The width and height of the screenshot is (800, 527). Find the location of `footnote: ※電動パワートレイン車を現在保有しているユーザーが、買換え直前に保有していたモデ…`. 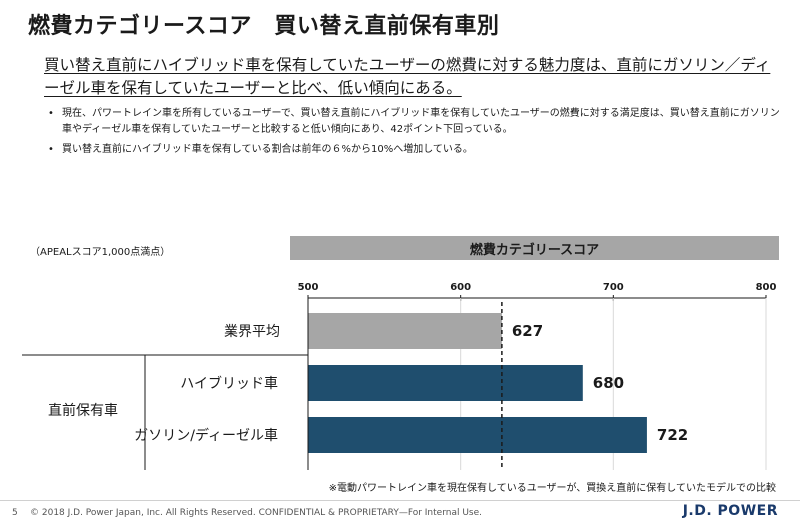

footnote: ※電動パワートレイン車を現在保有しているユーザーが、買換え直前に保有していたモデ… is located at coordinates (552, 488).